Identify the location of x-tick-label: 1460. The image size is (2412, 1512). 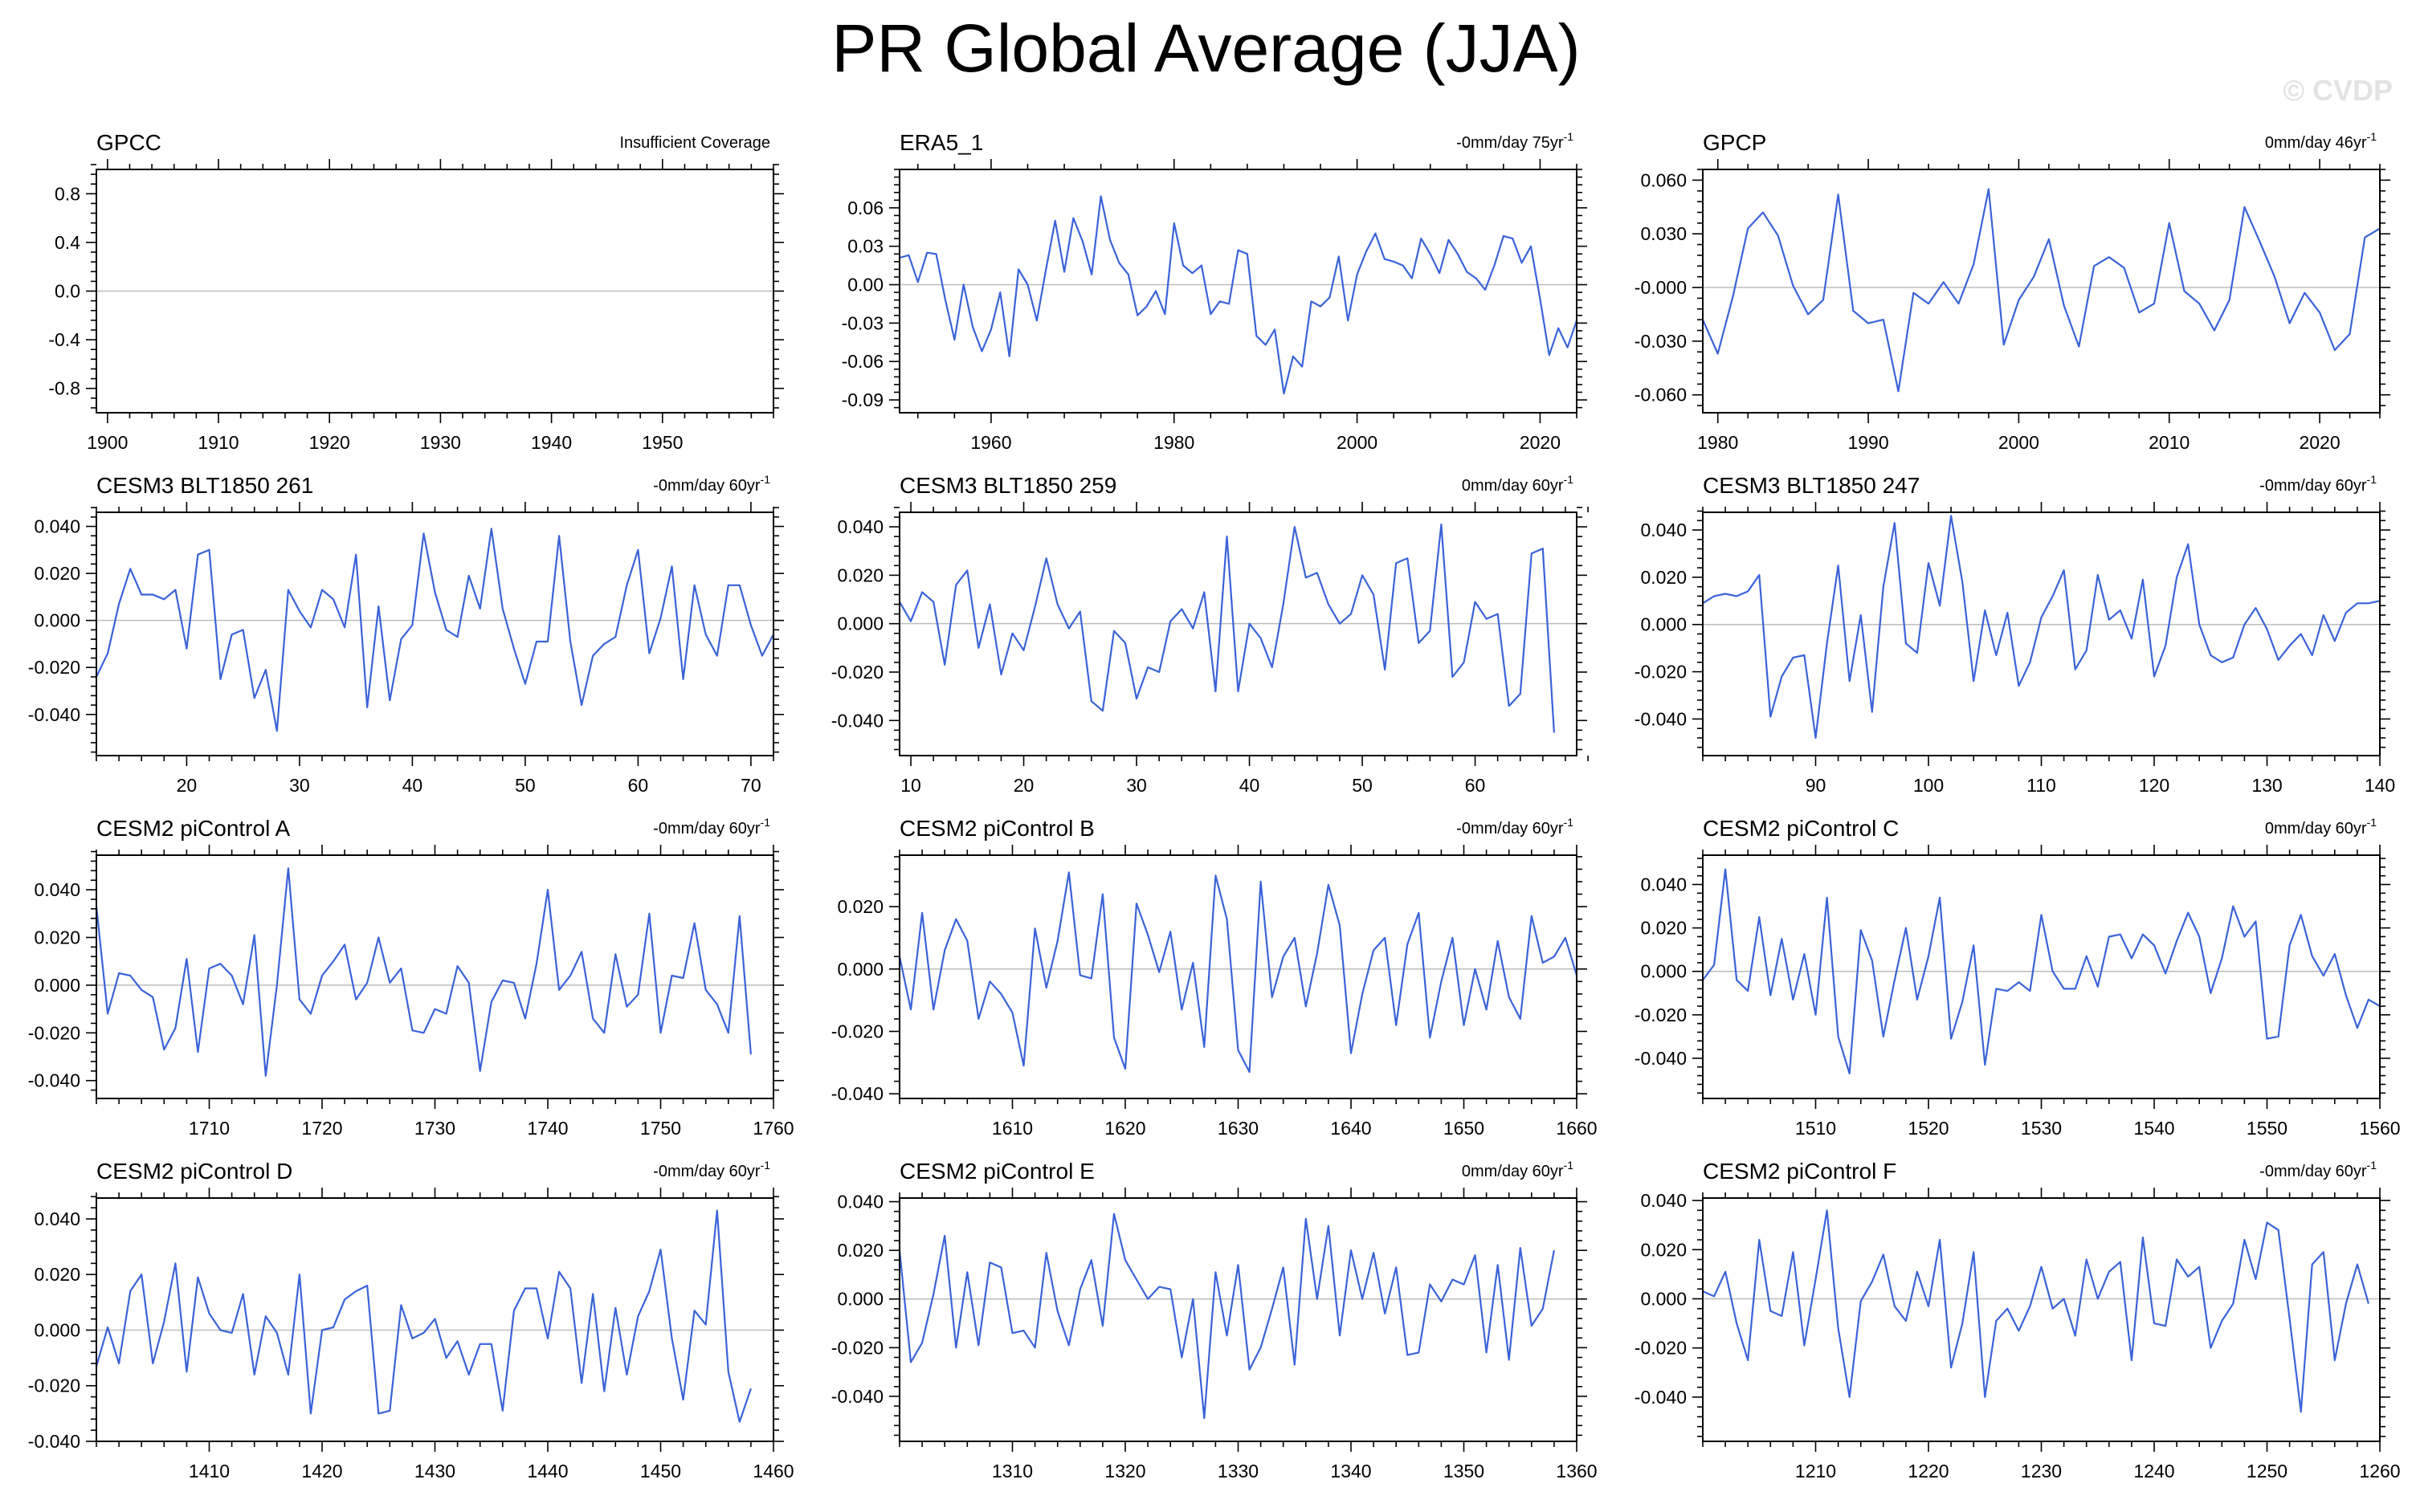
(773, 1471).